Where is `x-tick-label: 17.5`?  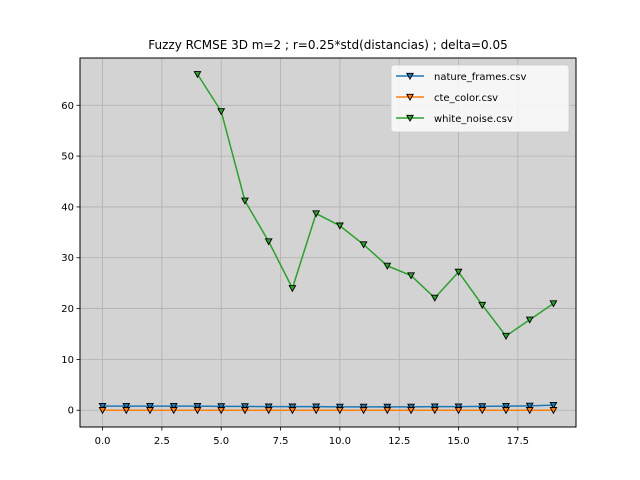
x-tick-label: 17.5 is located at coordinates (518, 441).